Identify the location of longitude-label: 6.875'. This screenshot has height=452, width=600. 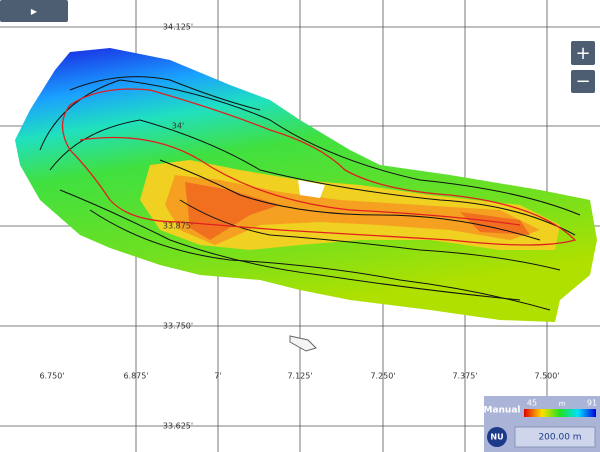
(135, 376).